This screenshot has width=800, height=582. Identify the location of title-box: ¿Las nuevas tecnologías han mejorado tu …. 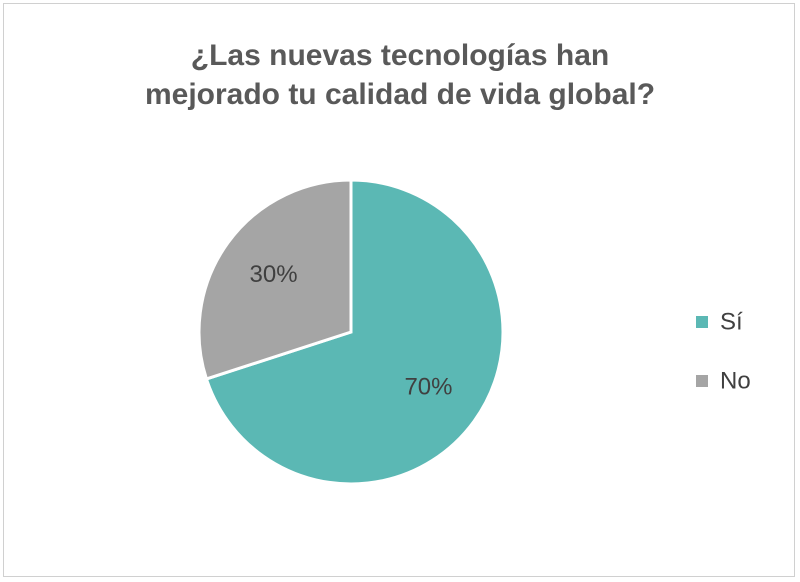
(400, 75).